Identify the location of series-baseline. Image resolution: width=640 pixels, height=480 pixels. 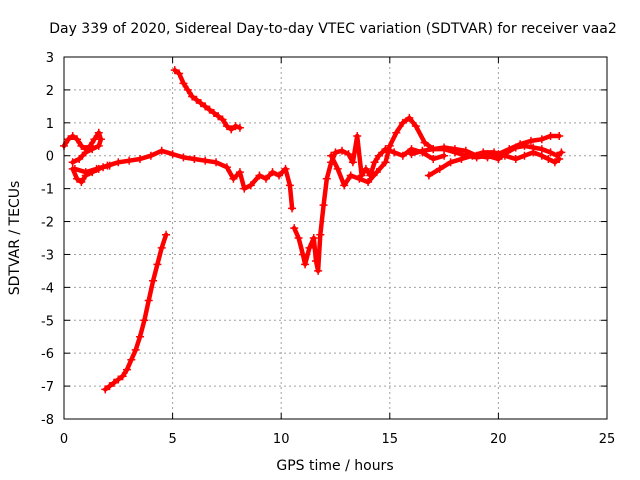
(183, 179).